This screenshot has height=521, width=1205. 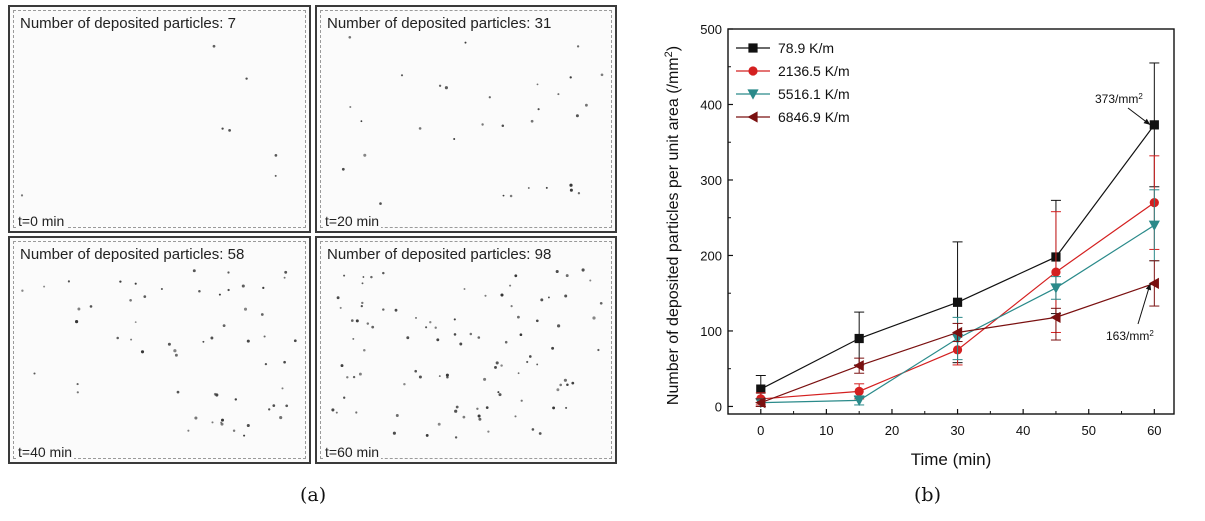 What do you see at coordinates (711, 255) in the screenshot?
I see `y-tick-label: 200` at bounding box center [711, 255].